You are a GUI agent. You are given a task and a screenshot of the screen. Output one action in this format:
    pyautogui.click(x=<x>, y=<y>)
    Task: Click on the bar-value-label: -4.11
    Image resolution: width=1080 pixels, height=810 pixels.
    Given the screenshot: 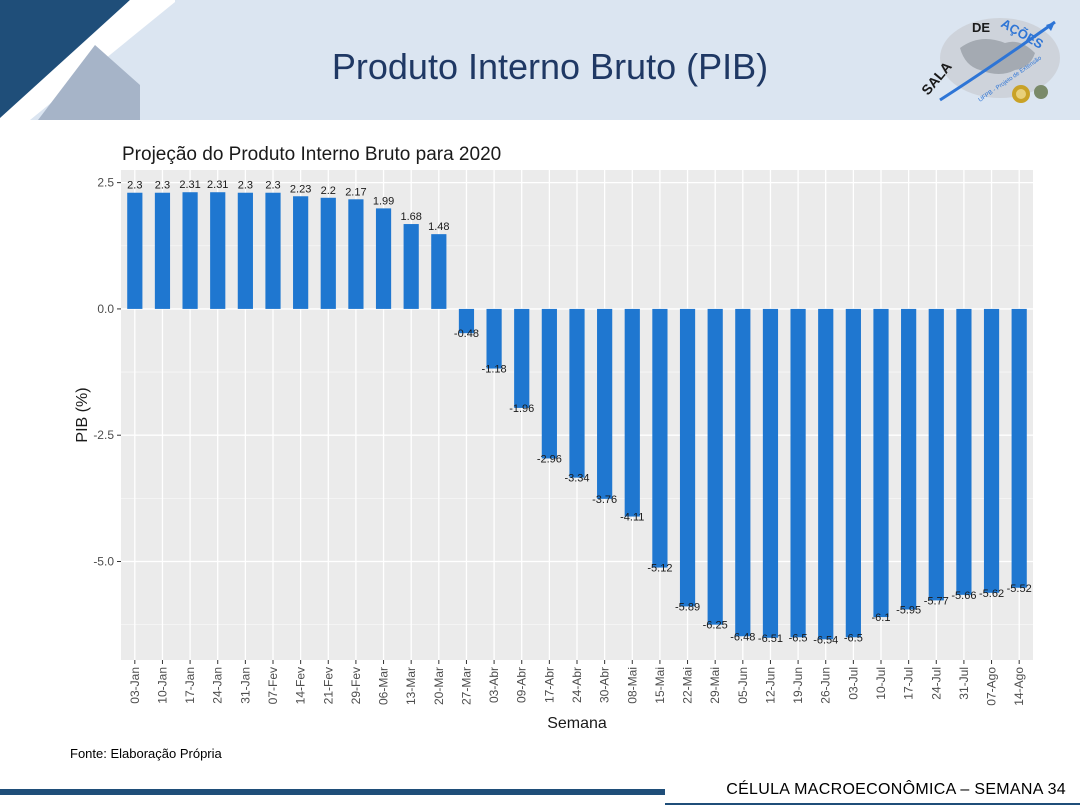 What is the action you would take?
    pyautogui.click(x=632, y=518)
    